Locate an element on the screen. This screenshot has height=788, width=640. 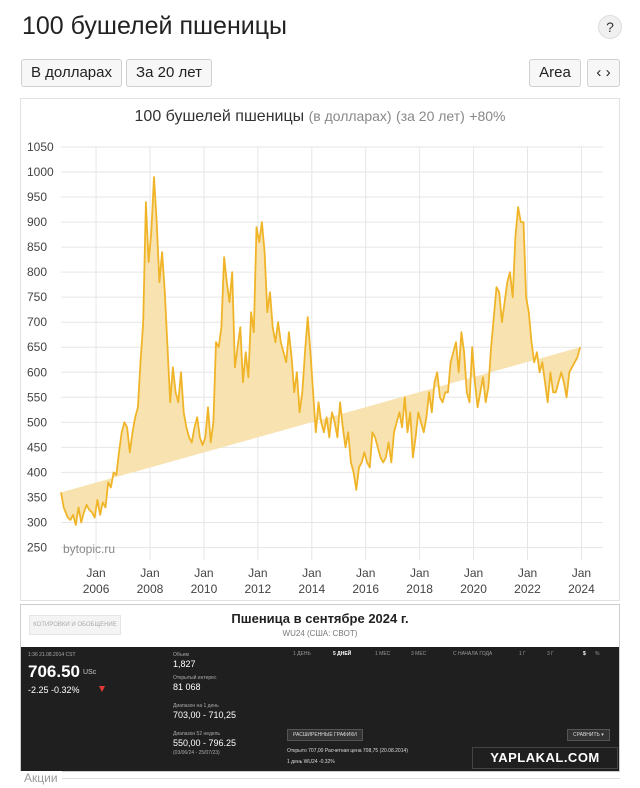
panel-title: Пшеница в сентябре 2024 г. is located at coordinates (320, 618).